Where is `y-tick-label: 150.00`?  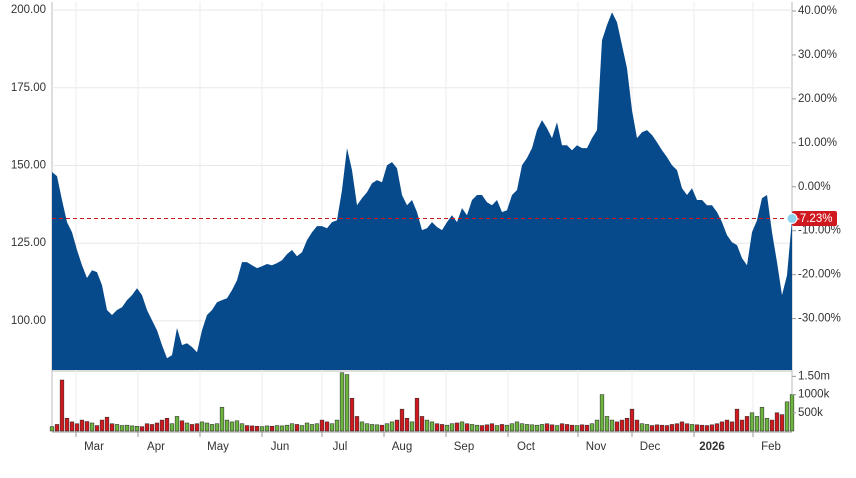 y-tick-label: 150.00 is located at coordinates (28, 166).